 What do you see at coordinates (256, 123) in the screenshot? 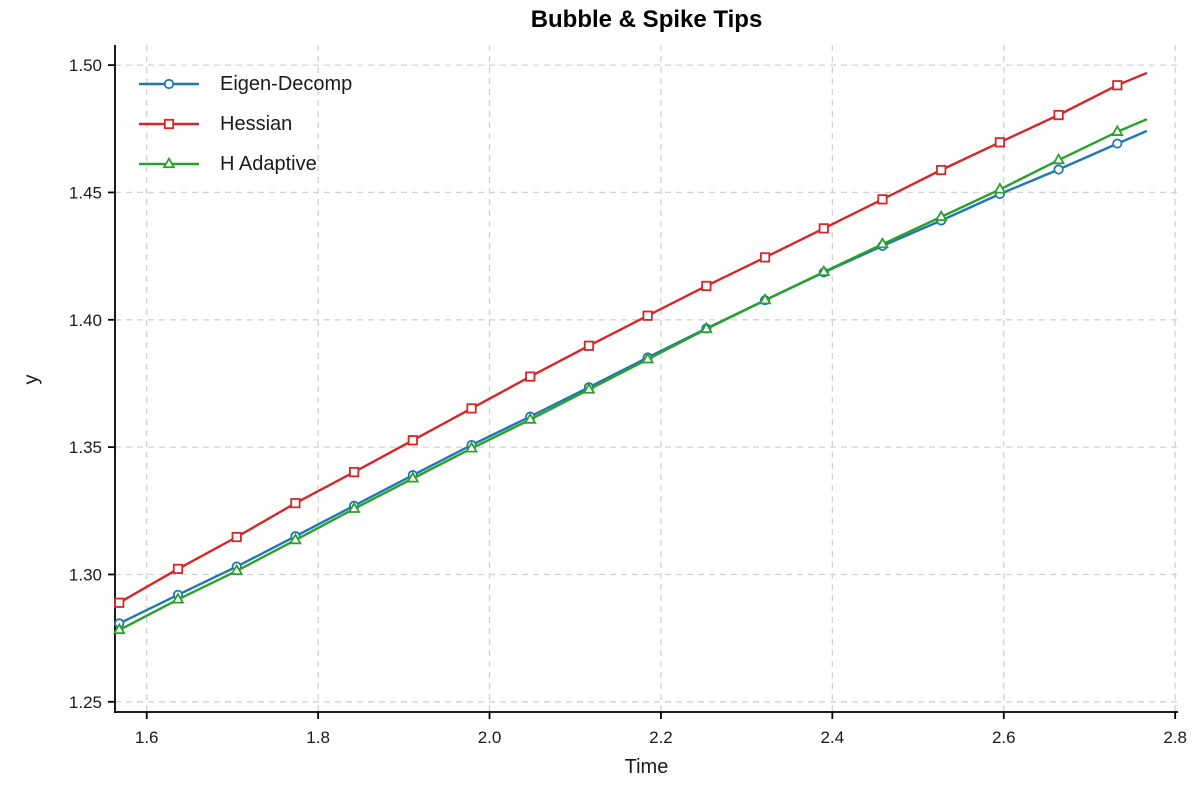
I see `legend-label: Hessian` at bounding box center [256, 123].